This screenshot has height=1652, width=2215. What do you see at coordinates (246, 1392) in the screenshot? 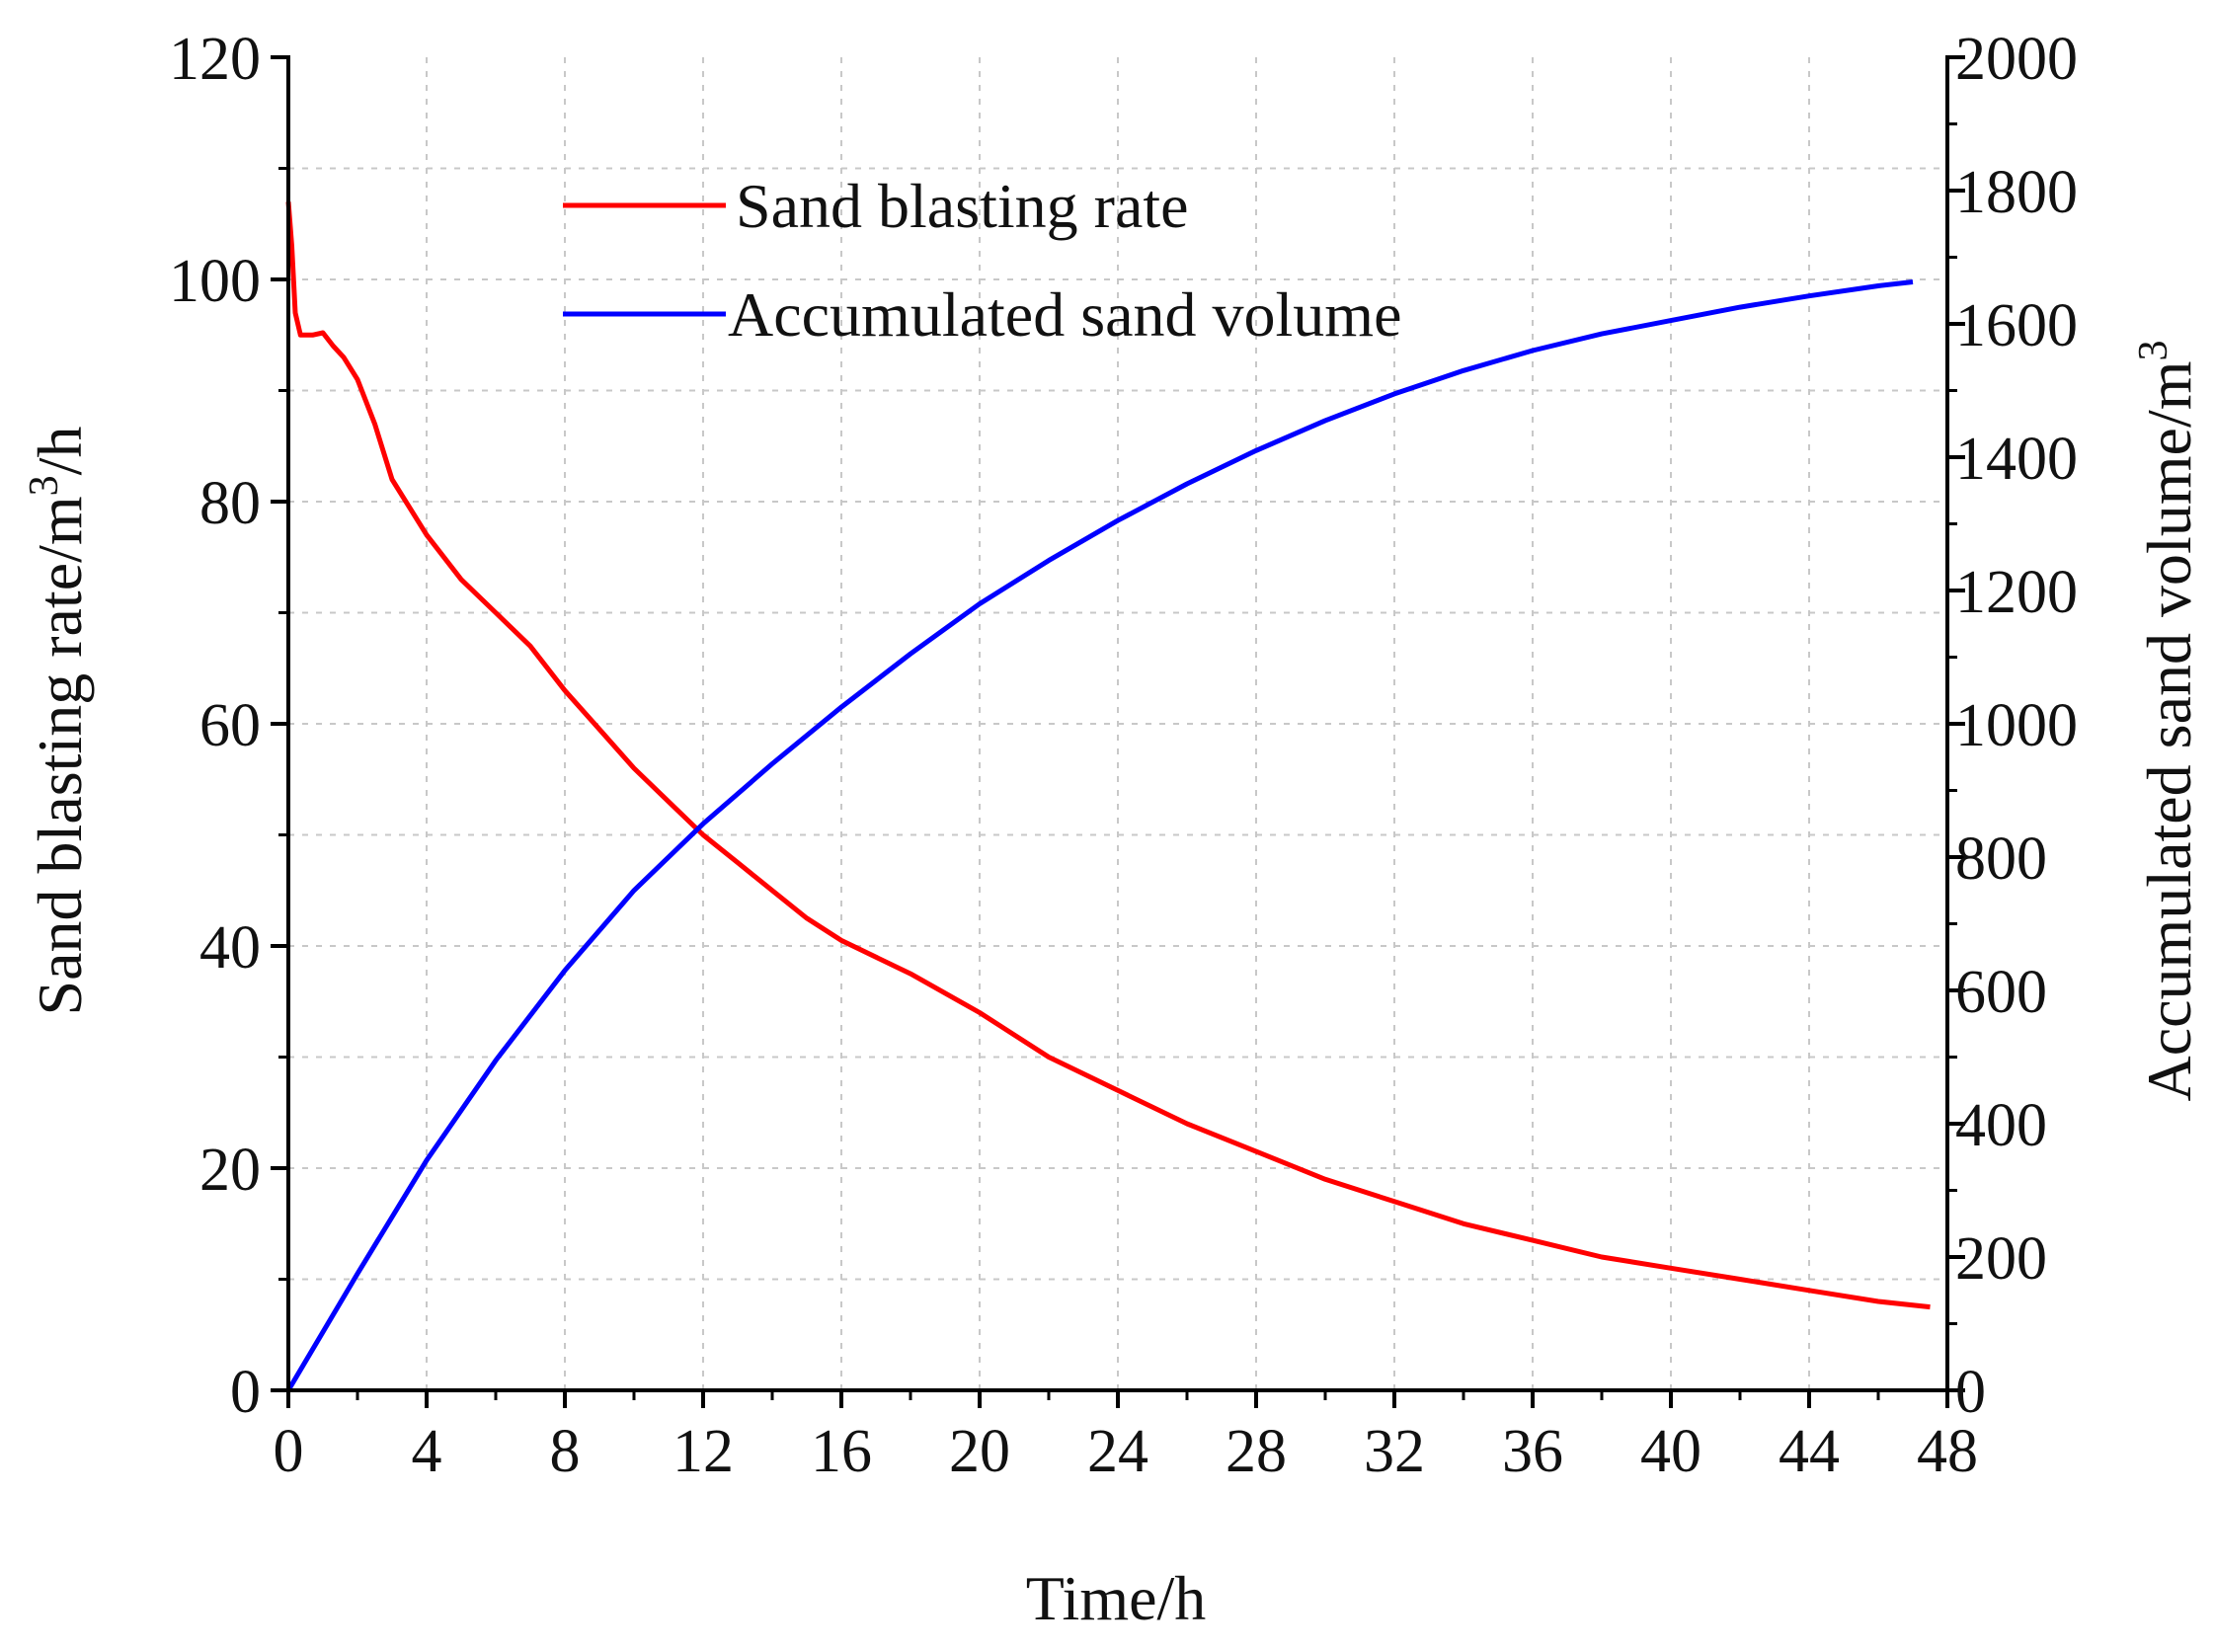
I see `y-tick-label: 0` at bounding box center [246, 1392].